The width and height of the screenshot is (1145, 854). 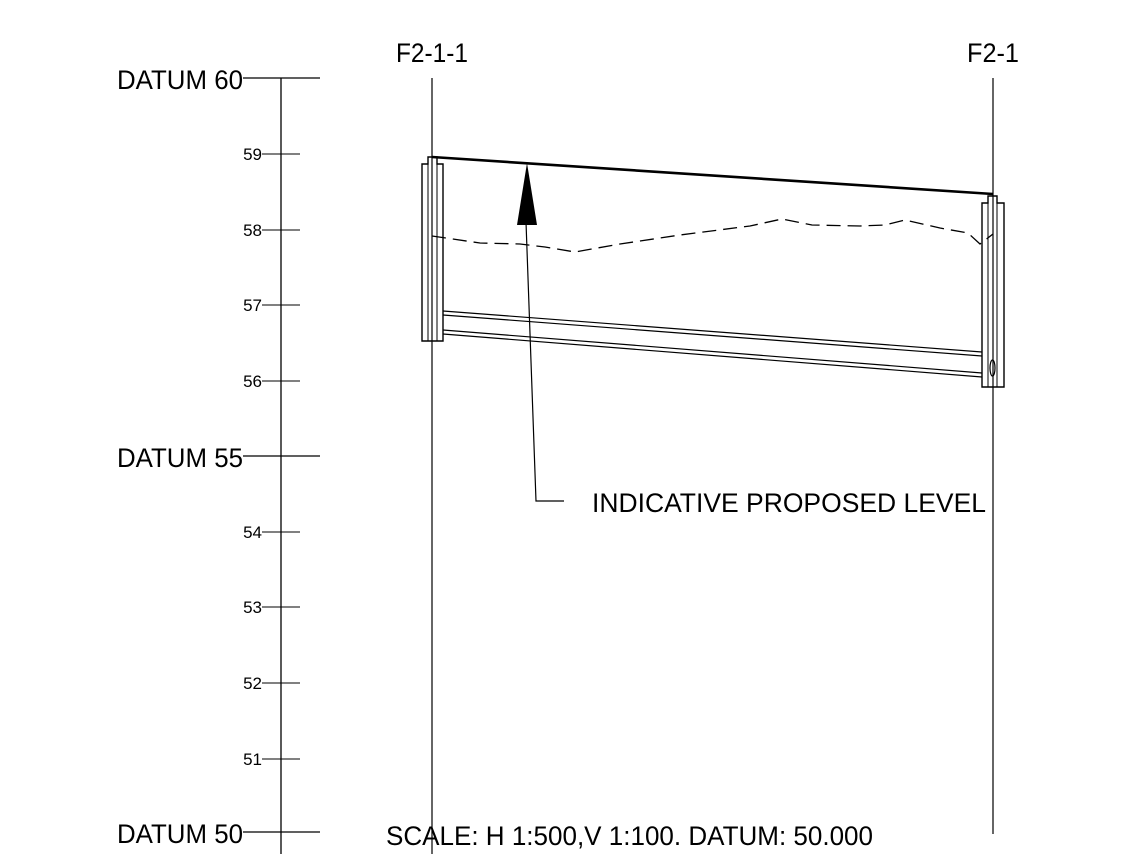 I want to click on pipe, so click(x=712, y=344).